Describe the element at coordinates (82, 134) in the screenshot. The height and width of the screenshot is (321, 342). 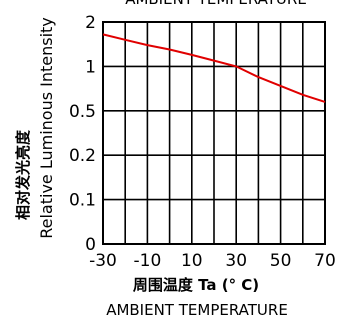
I see `y-tick-labels: 0 0.1 0.2 0.5 1 2` at that location.